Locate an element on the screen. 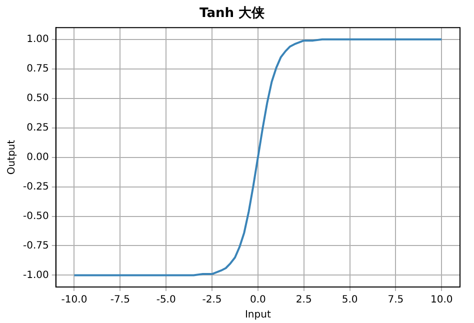  chart-title: Tanh 大侠 is located at coordinates (232, 14).